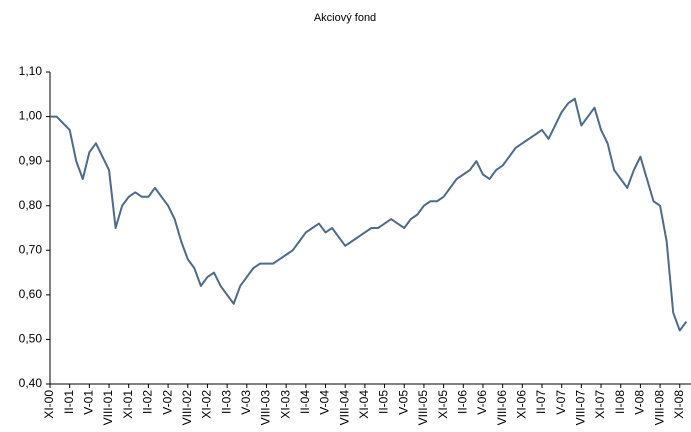  Describe the element at coordinates (266, 408) in the screenshot. I see `x-tick-label: VIII-03` at that location.